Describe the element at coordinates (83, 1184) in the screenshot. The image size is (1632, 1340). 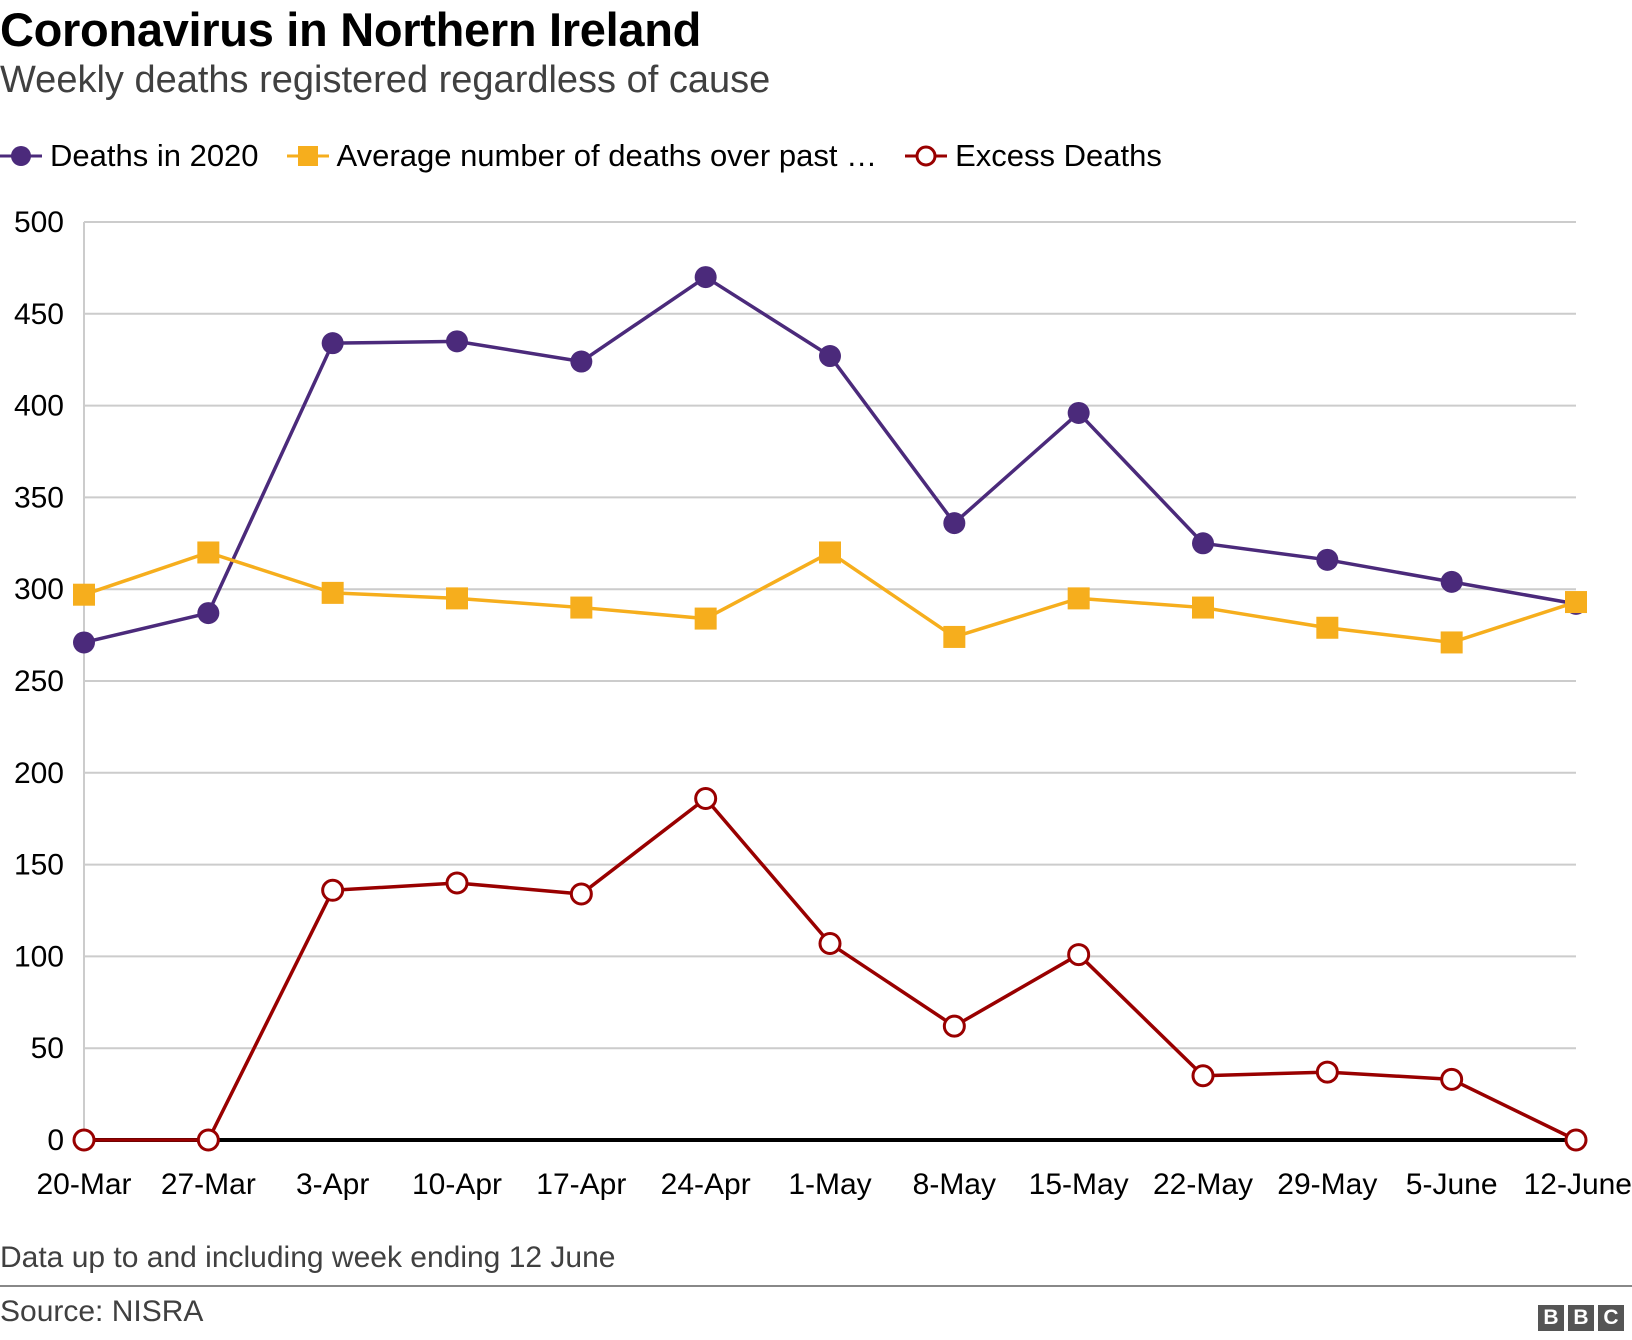
I see `x-tick-label: 20-Mar` at that location.